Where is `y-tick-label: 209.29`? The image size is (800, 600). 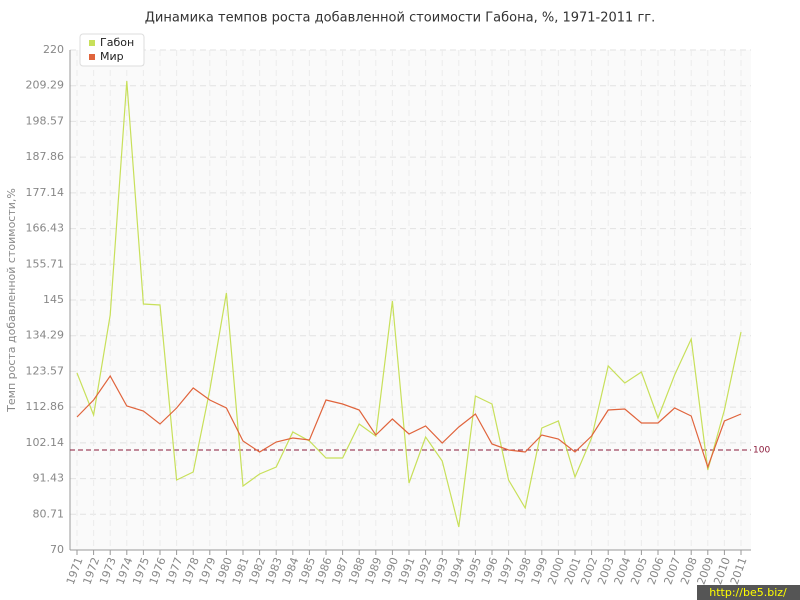 y-tick-label: 209.29 is located at coordinates (45, 85).